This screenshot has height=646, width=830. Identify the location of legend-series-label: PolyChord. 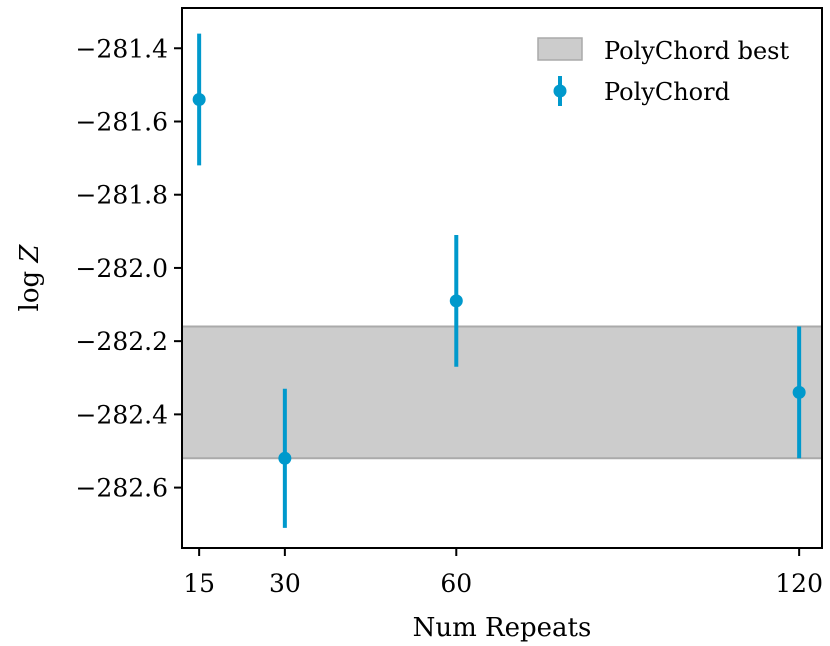
(667, 92).